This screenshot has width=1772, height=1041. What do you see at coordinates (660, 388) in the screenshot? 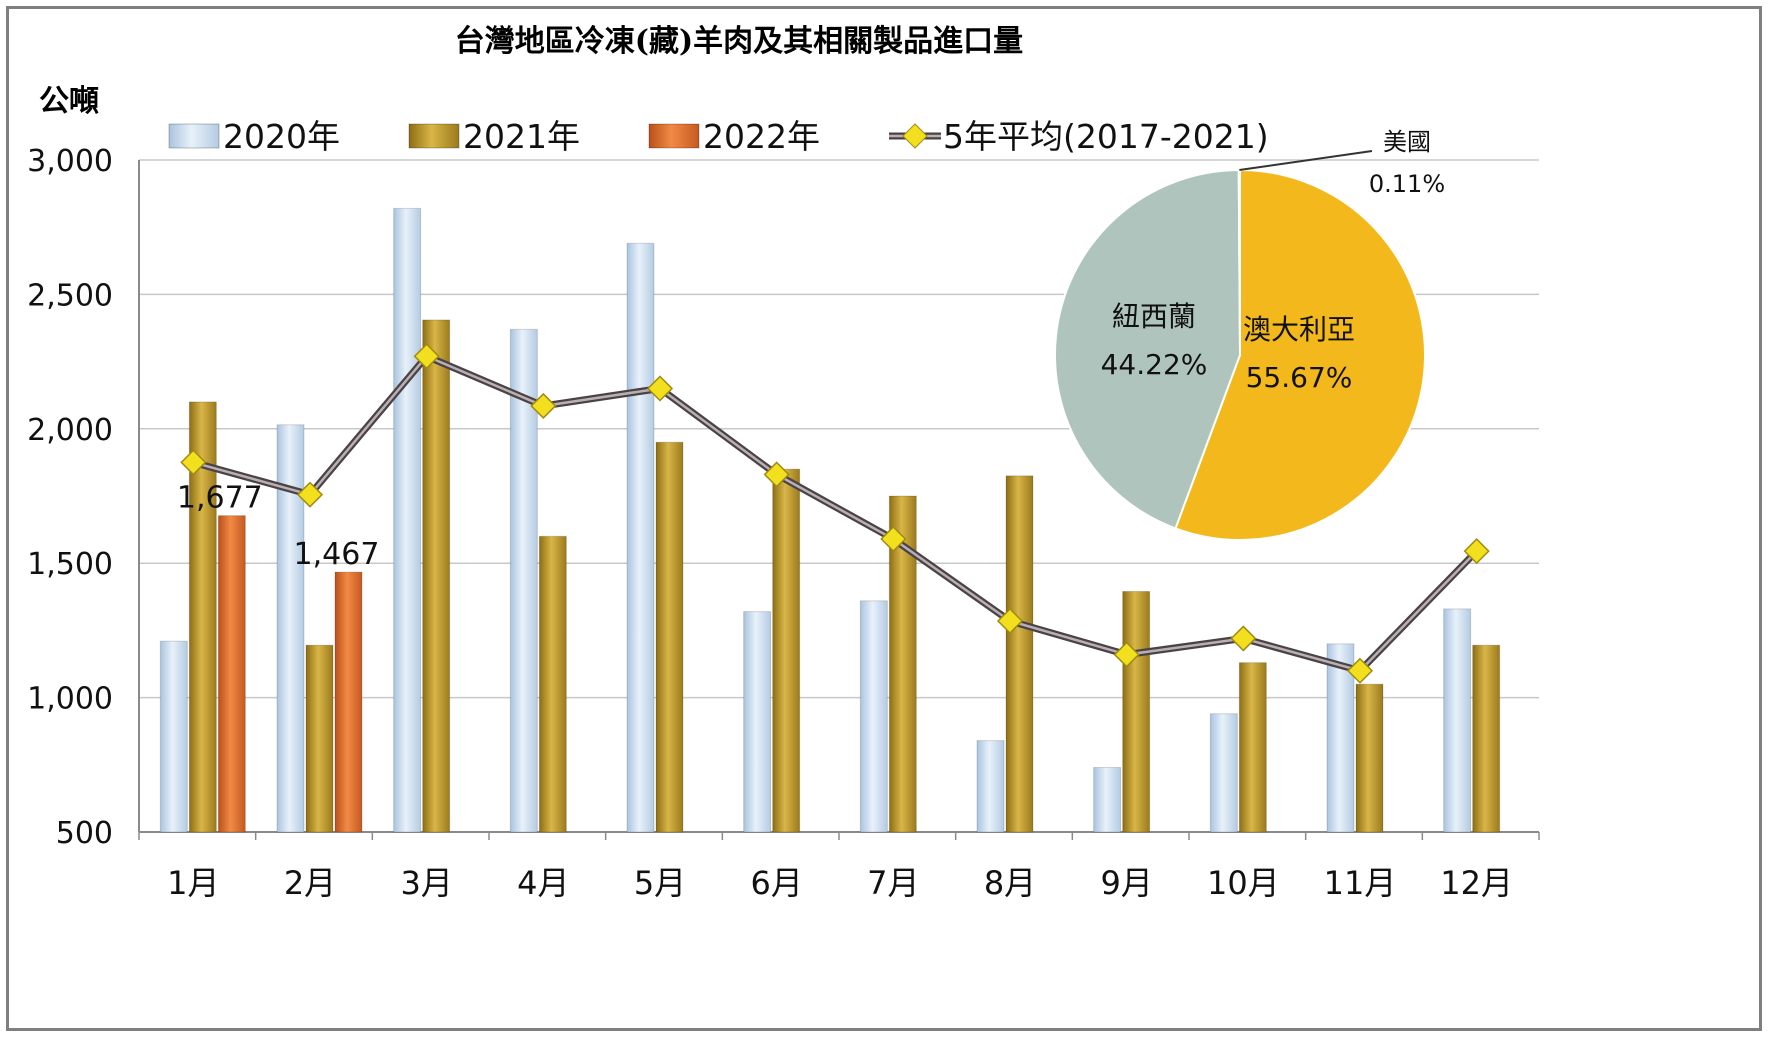
I see `average-marker-5月` at bounding box center [660, 388].